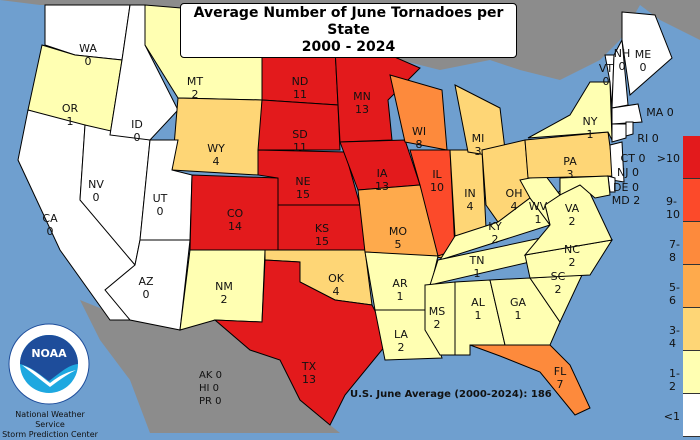 The height and width of the screenshot is (440, 700). Describe the element at coordinates (560, 371) in the screenshot. I see `state-abbr: FL` at that location.